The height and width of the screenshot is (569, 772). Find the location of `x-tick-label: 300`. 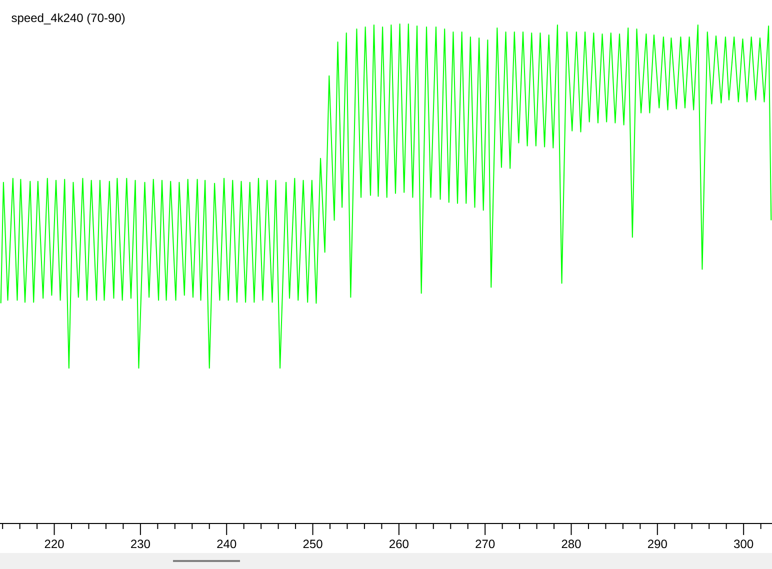

x-tick-label: 300 is located at coordinates (744, 544).